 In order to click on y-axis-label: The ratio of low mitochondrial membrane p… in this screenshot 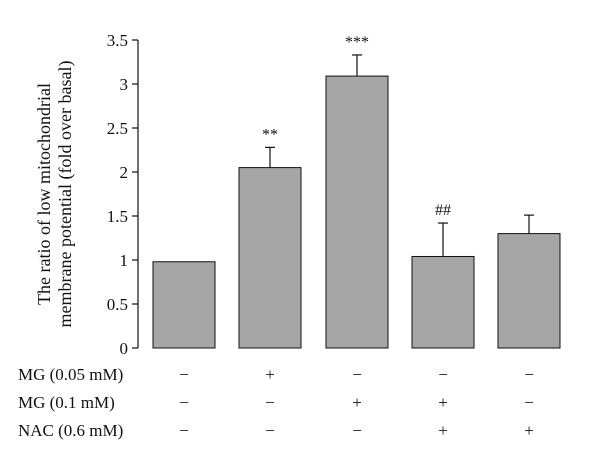, I will do `click(55, 194)`.